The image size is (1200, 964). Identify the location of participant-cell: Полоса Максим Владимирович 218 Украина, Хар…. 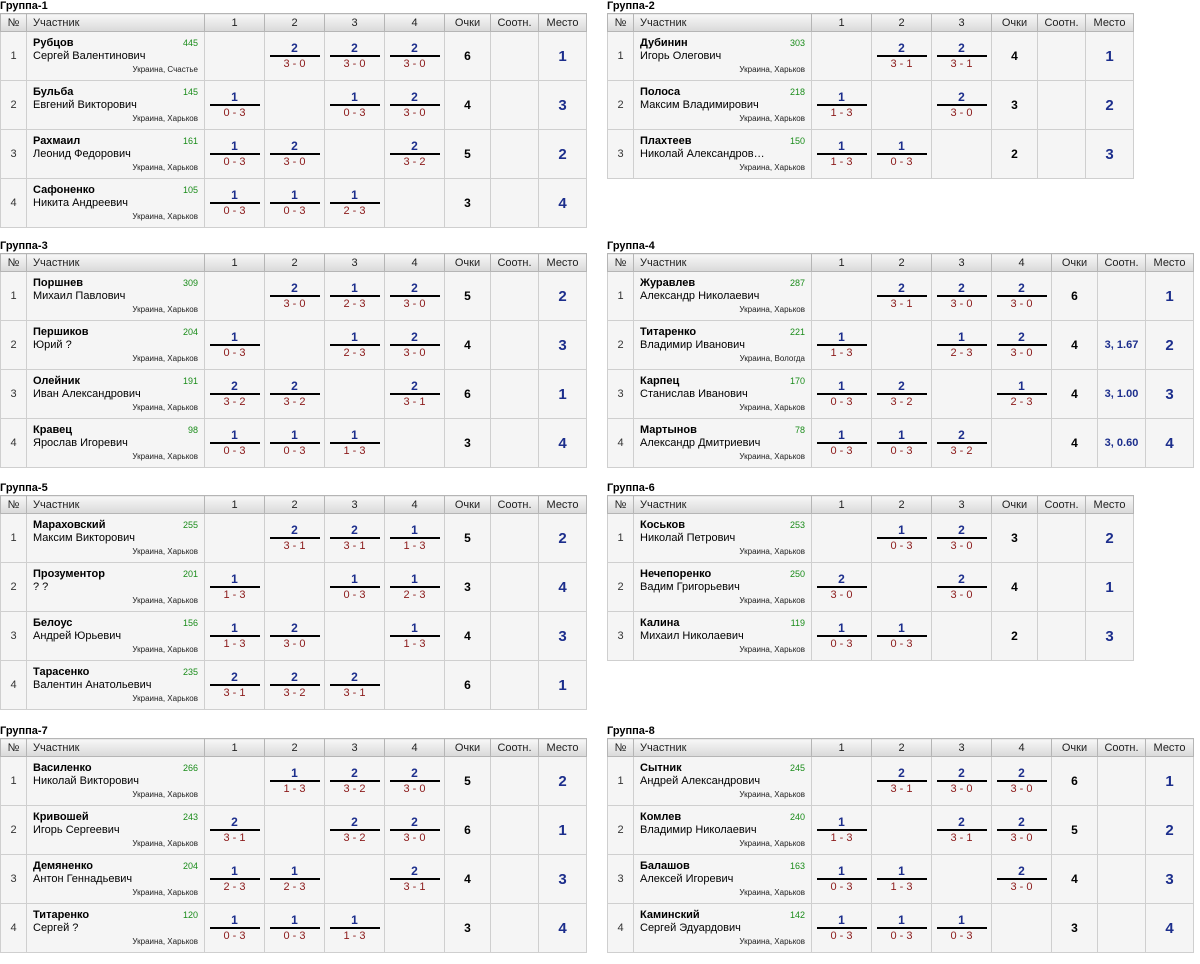
(722, 105).